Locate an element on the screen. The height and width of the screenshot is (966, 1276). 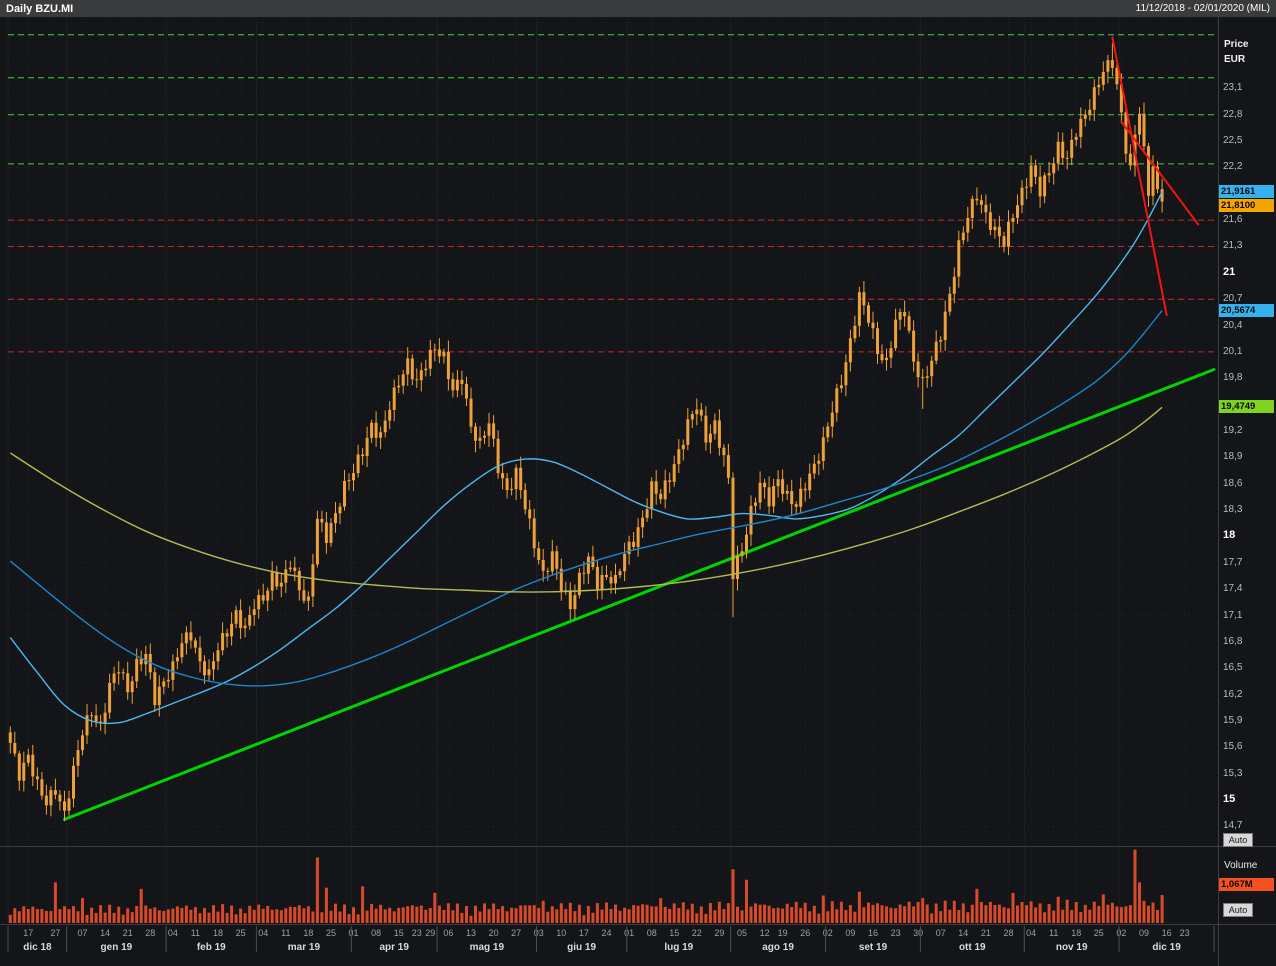
x-axis-month-label: dic 19 is located at coordinates (1166, 947).